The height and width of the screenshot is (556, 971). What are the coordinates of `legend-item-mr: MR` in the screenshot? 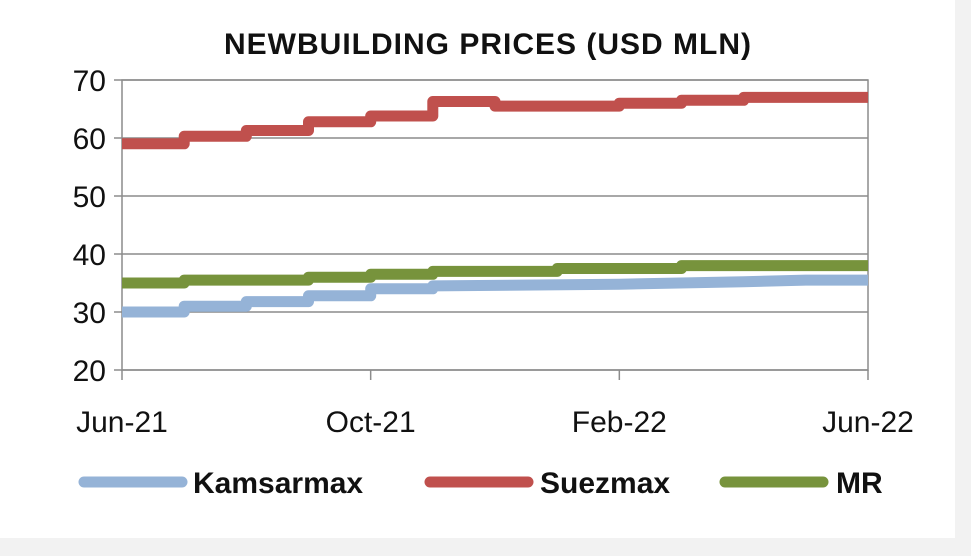 It's located at (801, 483).